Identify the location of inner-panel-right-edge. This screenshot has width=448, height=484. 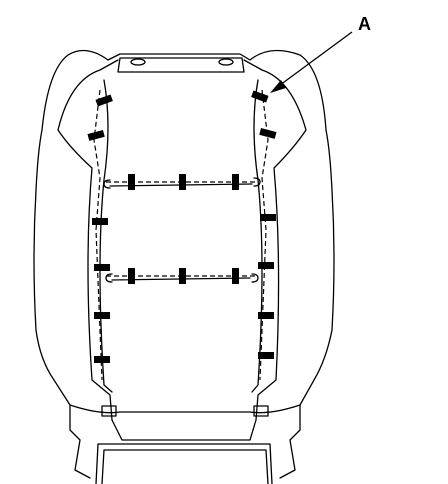
(257, 236).